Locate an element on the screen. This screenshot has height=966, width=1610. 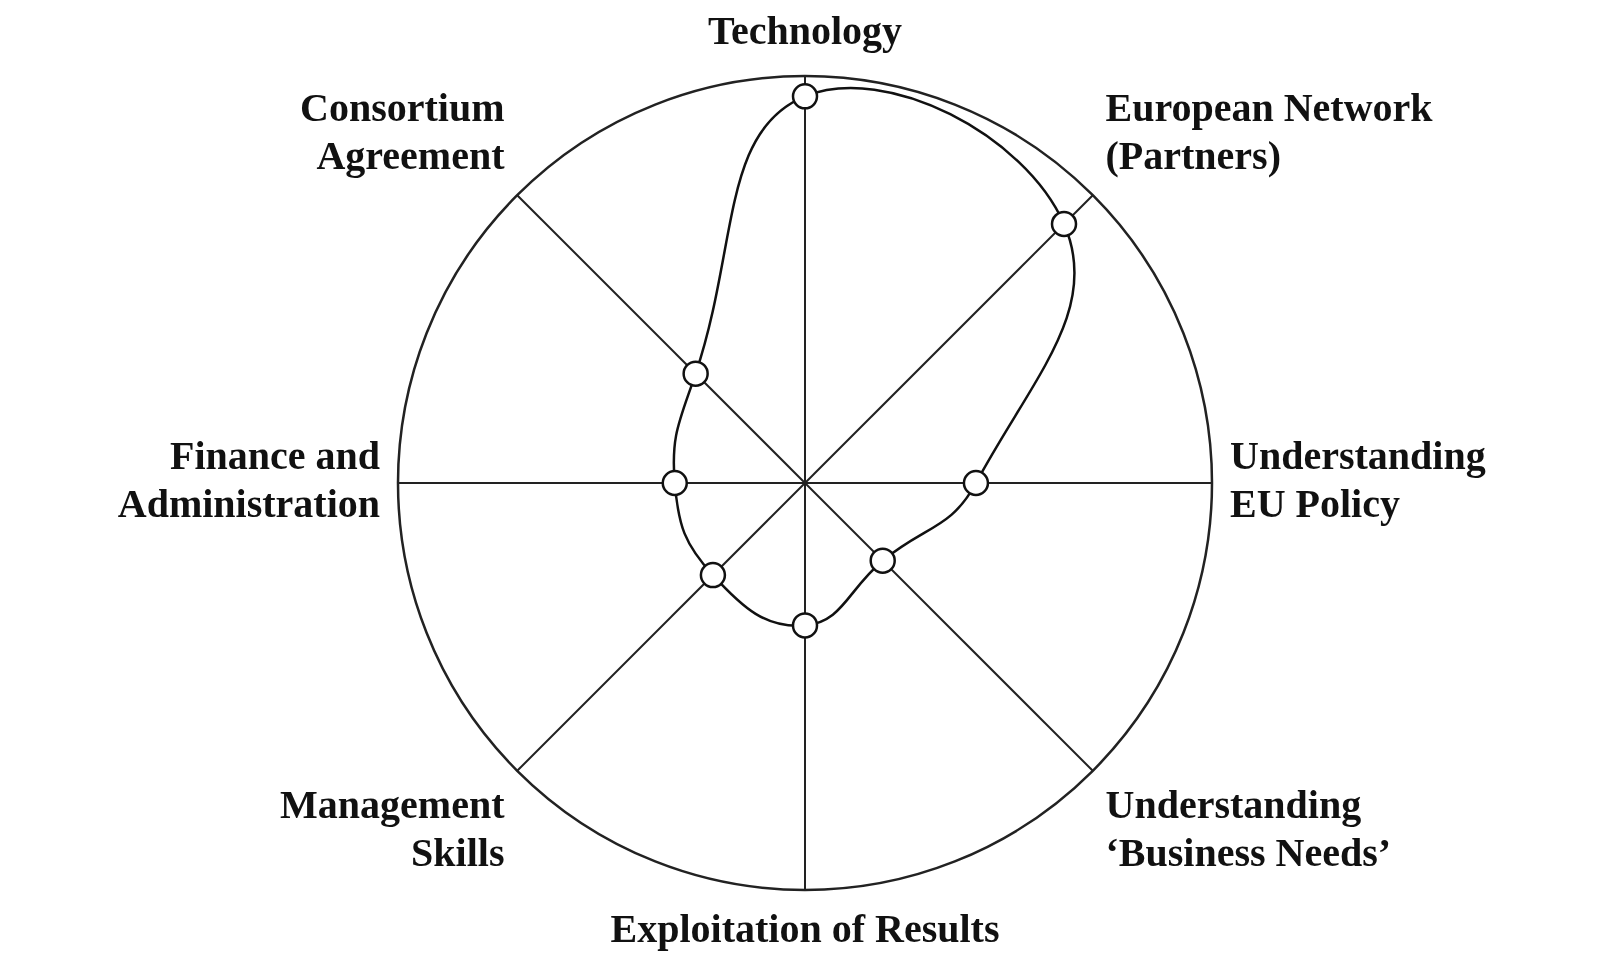
spoke-label: Technology is located at coordinates (805, 31).